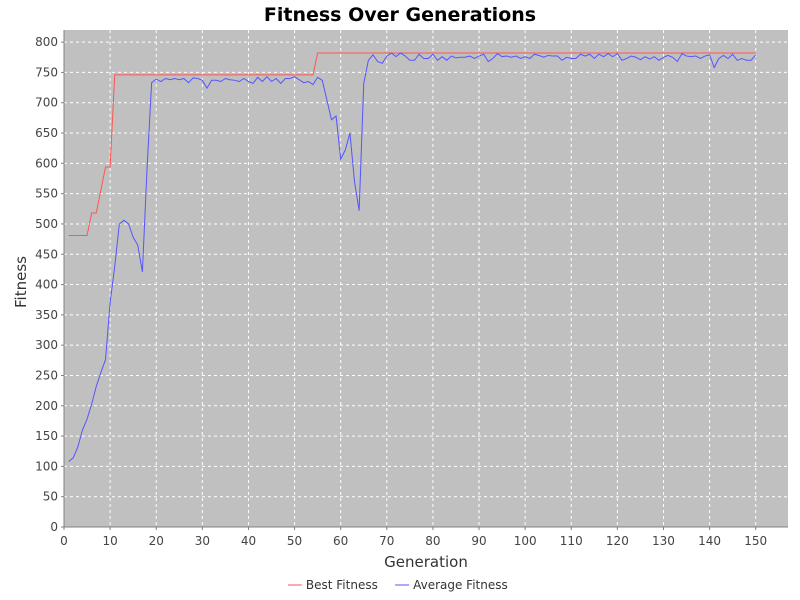 The height and width of the screenshot is (600, 800). I want to click on y-tick-label: 650, so click(46, 133).